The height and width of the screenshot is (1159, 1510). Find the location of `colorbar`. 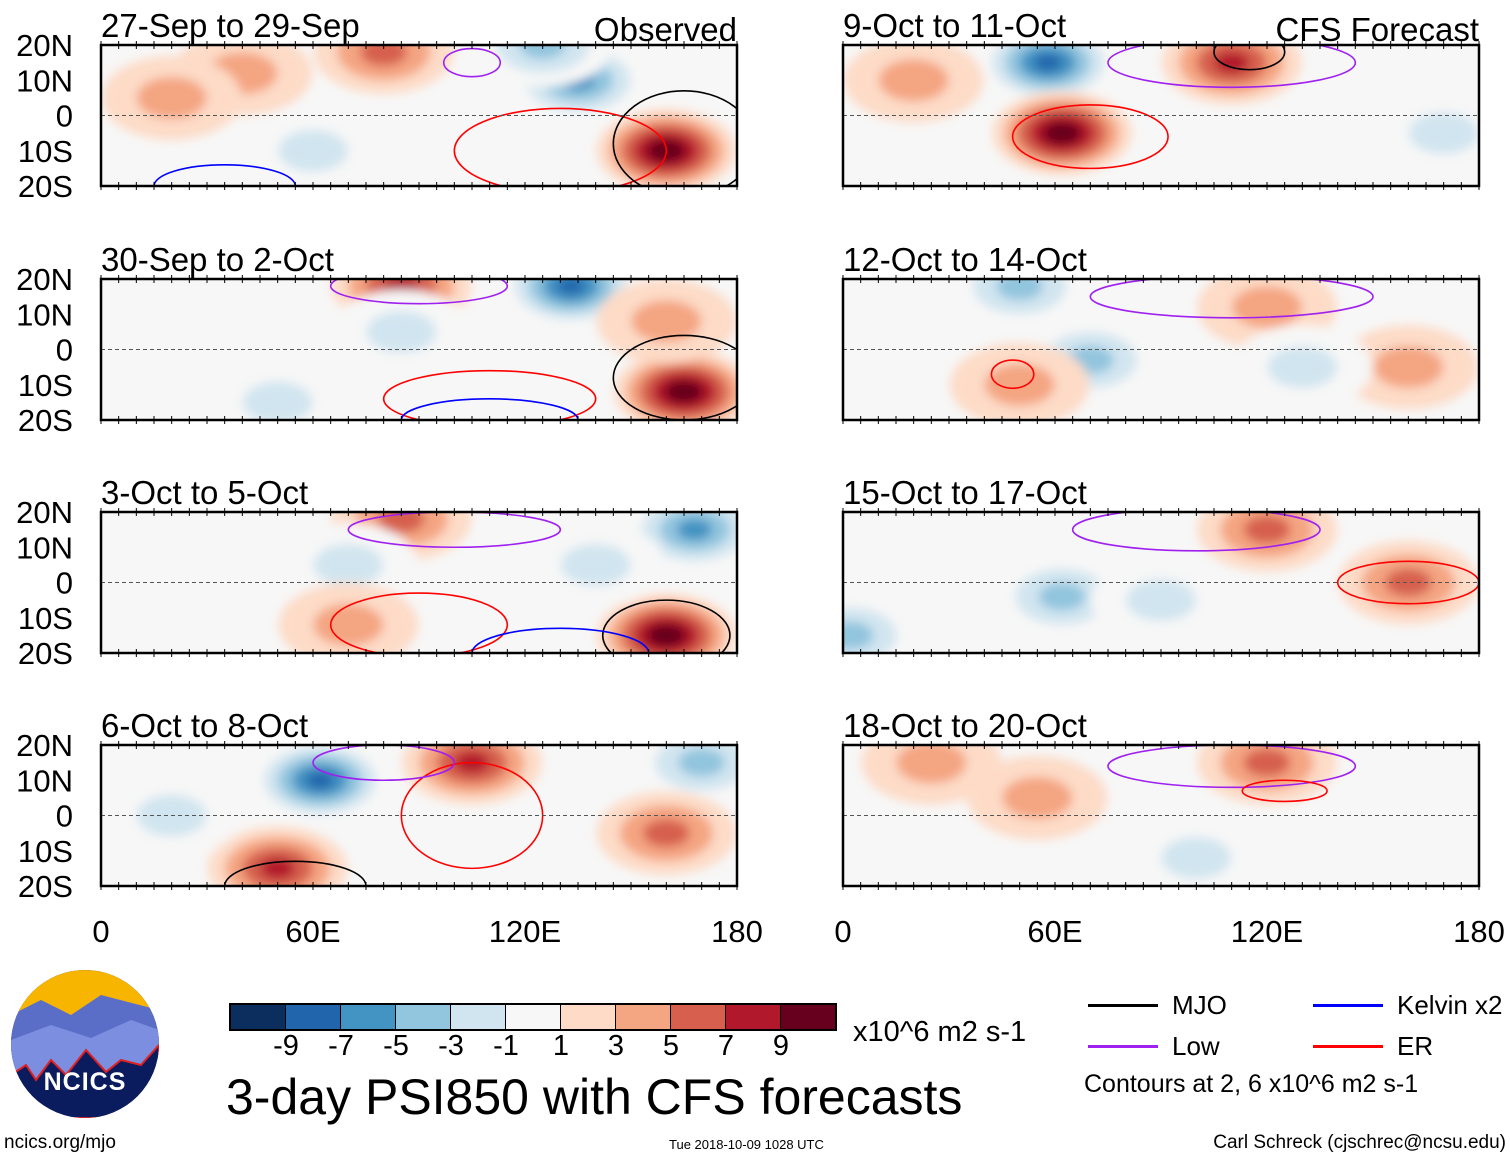

colorbar is located at coordinates (533, 1017).